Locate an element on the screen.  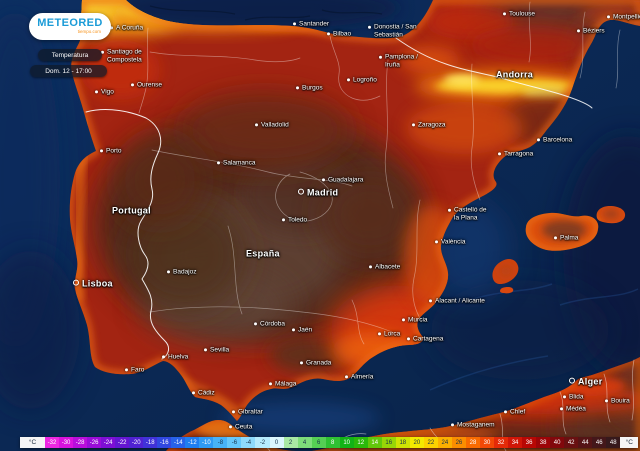
datetime-selector: Dom. 12 - 17:00 is located at coordinates (68, 71).